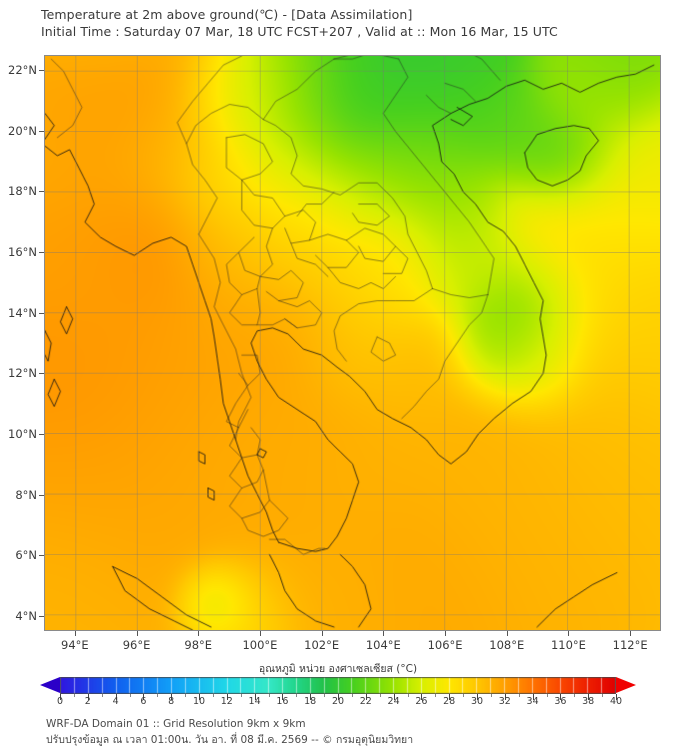 The width and height of the screenshot is (676, 756). Describe the element at coordinates (310, 701) in the screenshot. I see `colorbar-label: 18` at that location.